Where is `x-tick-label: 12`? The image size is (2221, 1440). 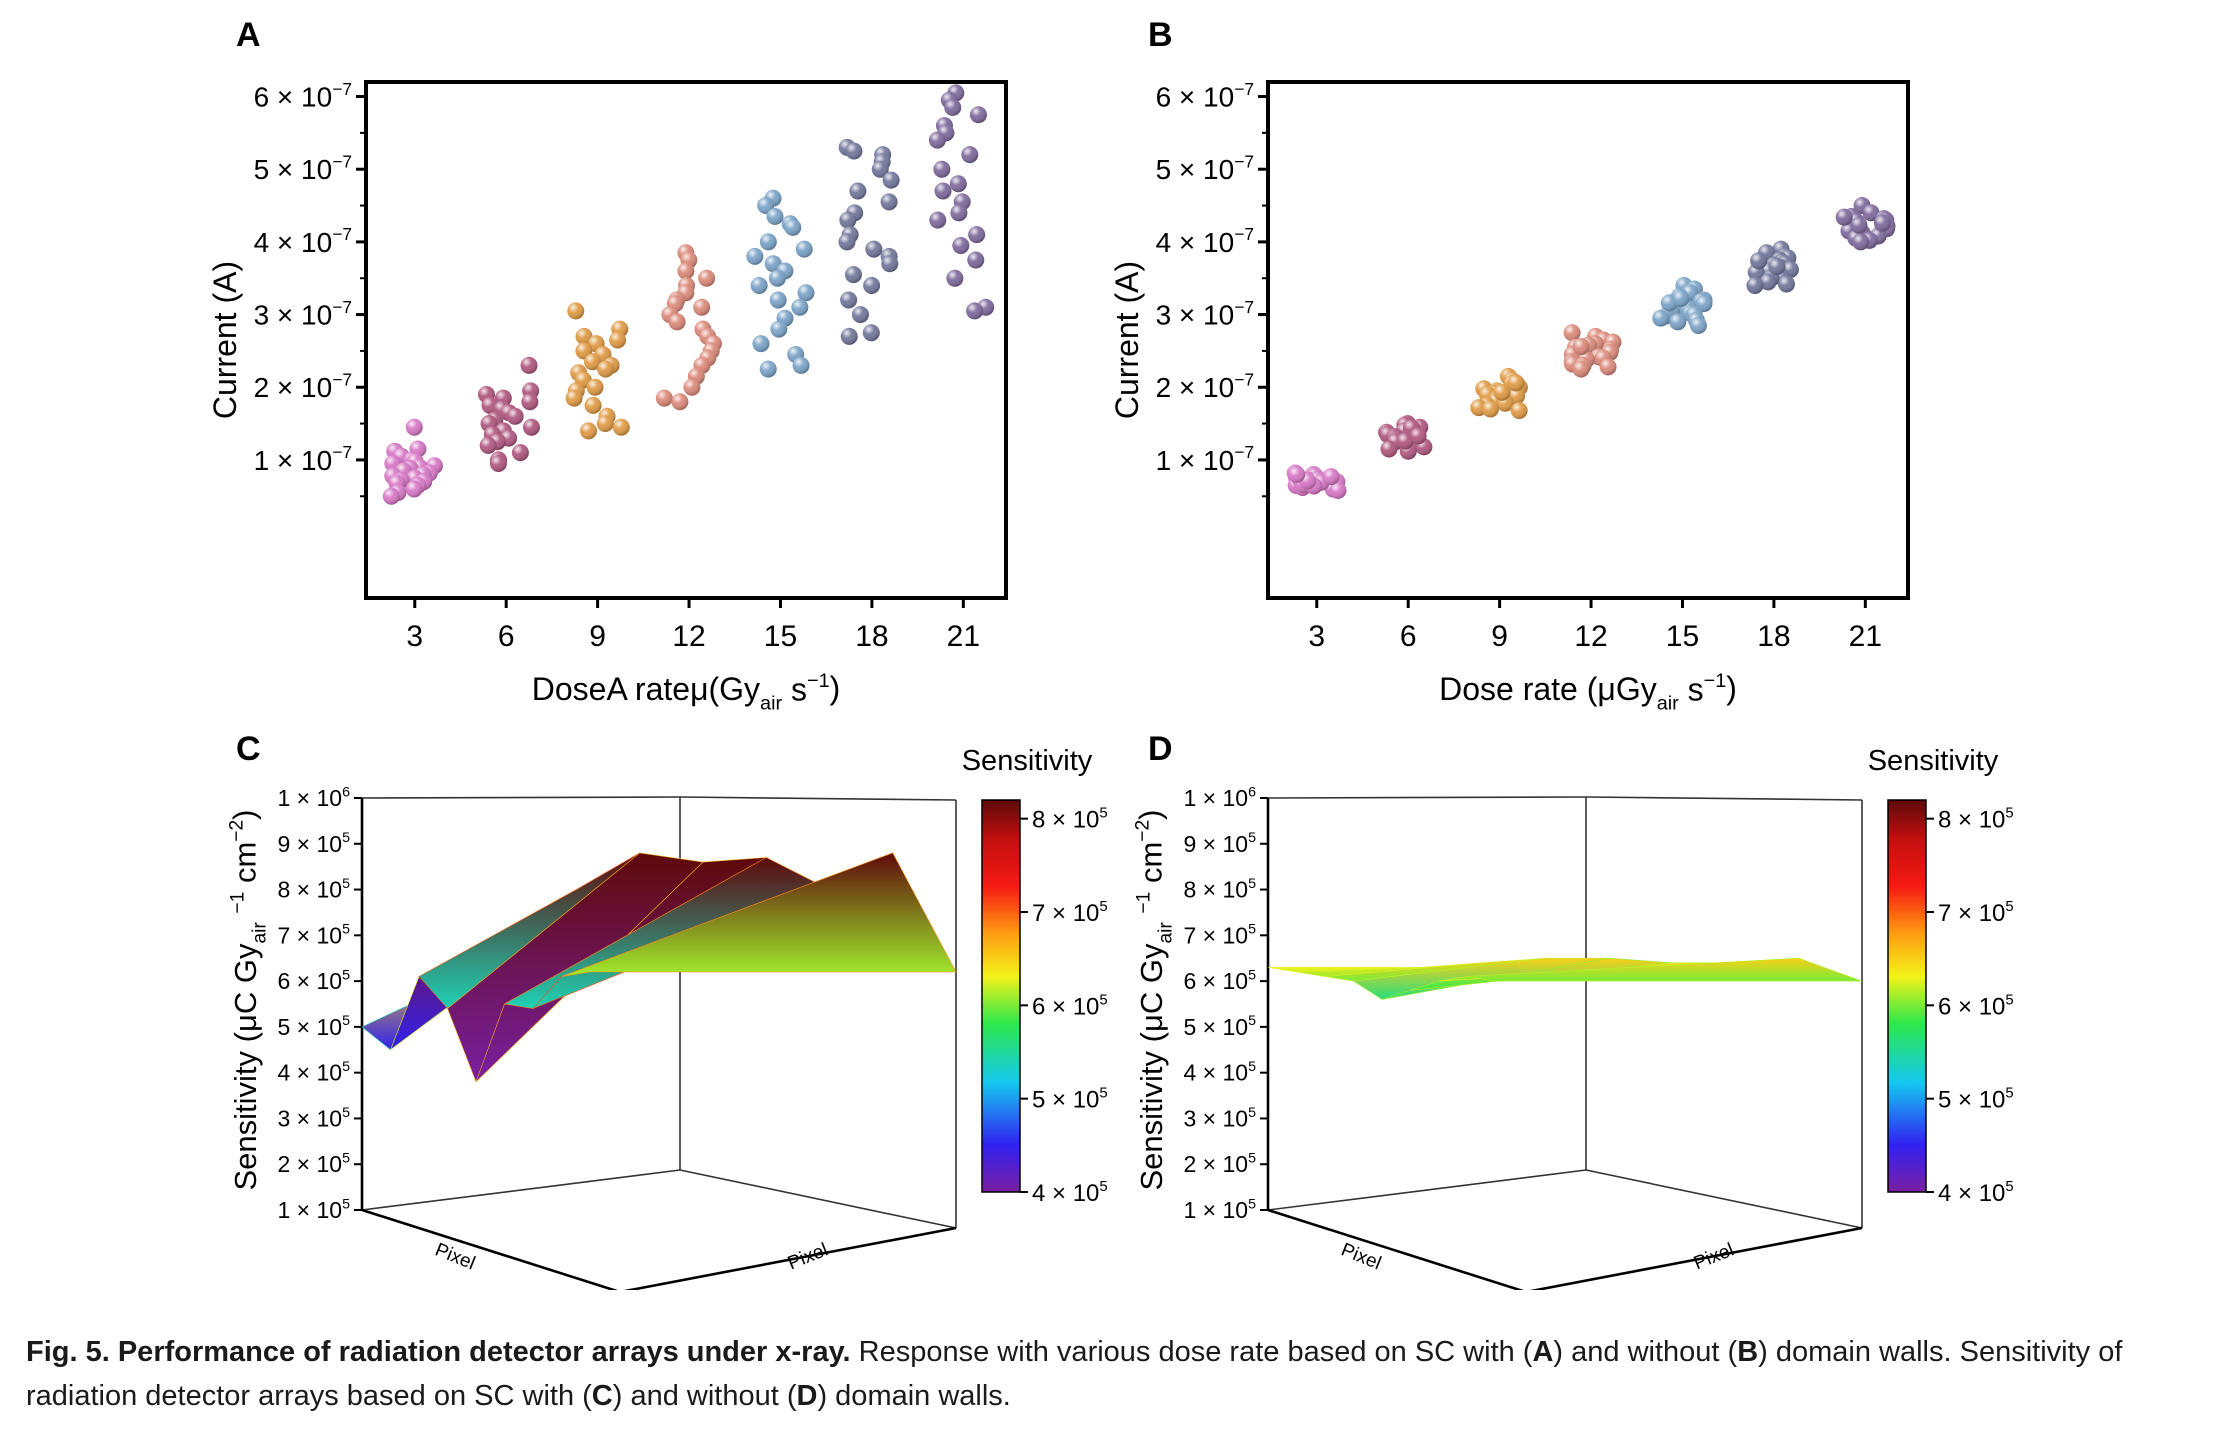
x-tick-label: 12 is located at coordinates (1590, 636).